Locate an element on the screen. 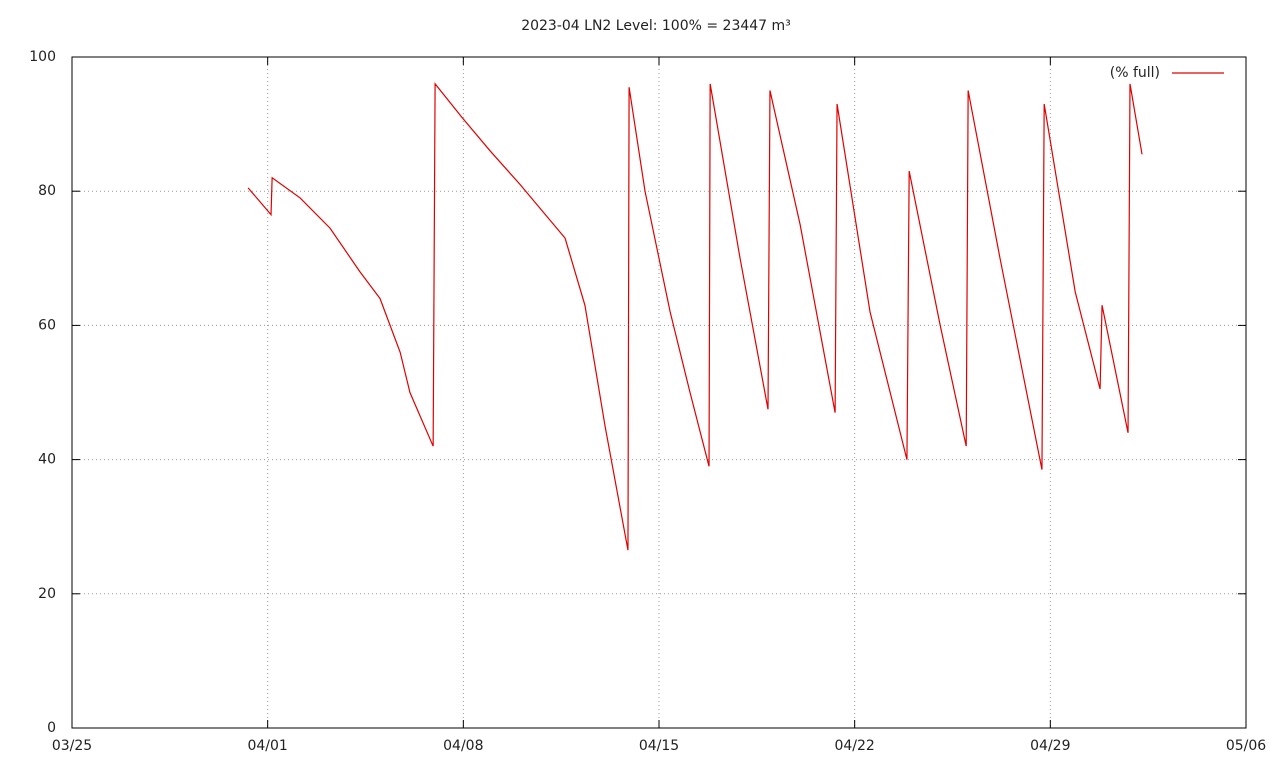 Image resolution: width=1280 pixels, height=768 pixels. chart-title: 2023-04 LN2 Level: 100% = 23447 m³ is located at coordinates (656, 26).